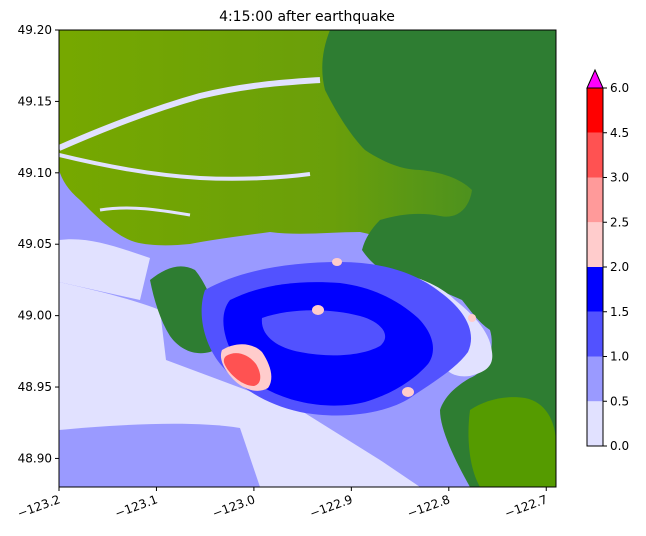 This screenshot has width=646, height=536. What do you see at coordinates (35, 458) in the screenshot?
I see `y-tick-label: 48.90` at bounding box center [35, 458].